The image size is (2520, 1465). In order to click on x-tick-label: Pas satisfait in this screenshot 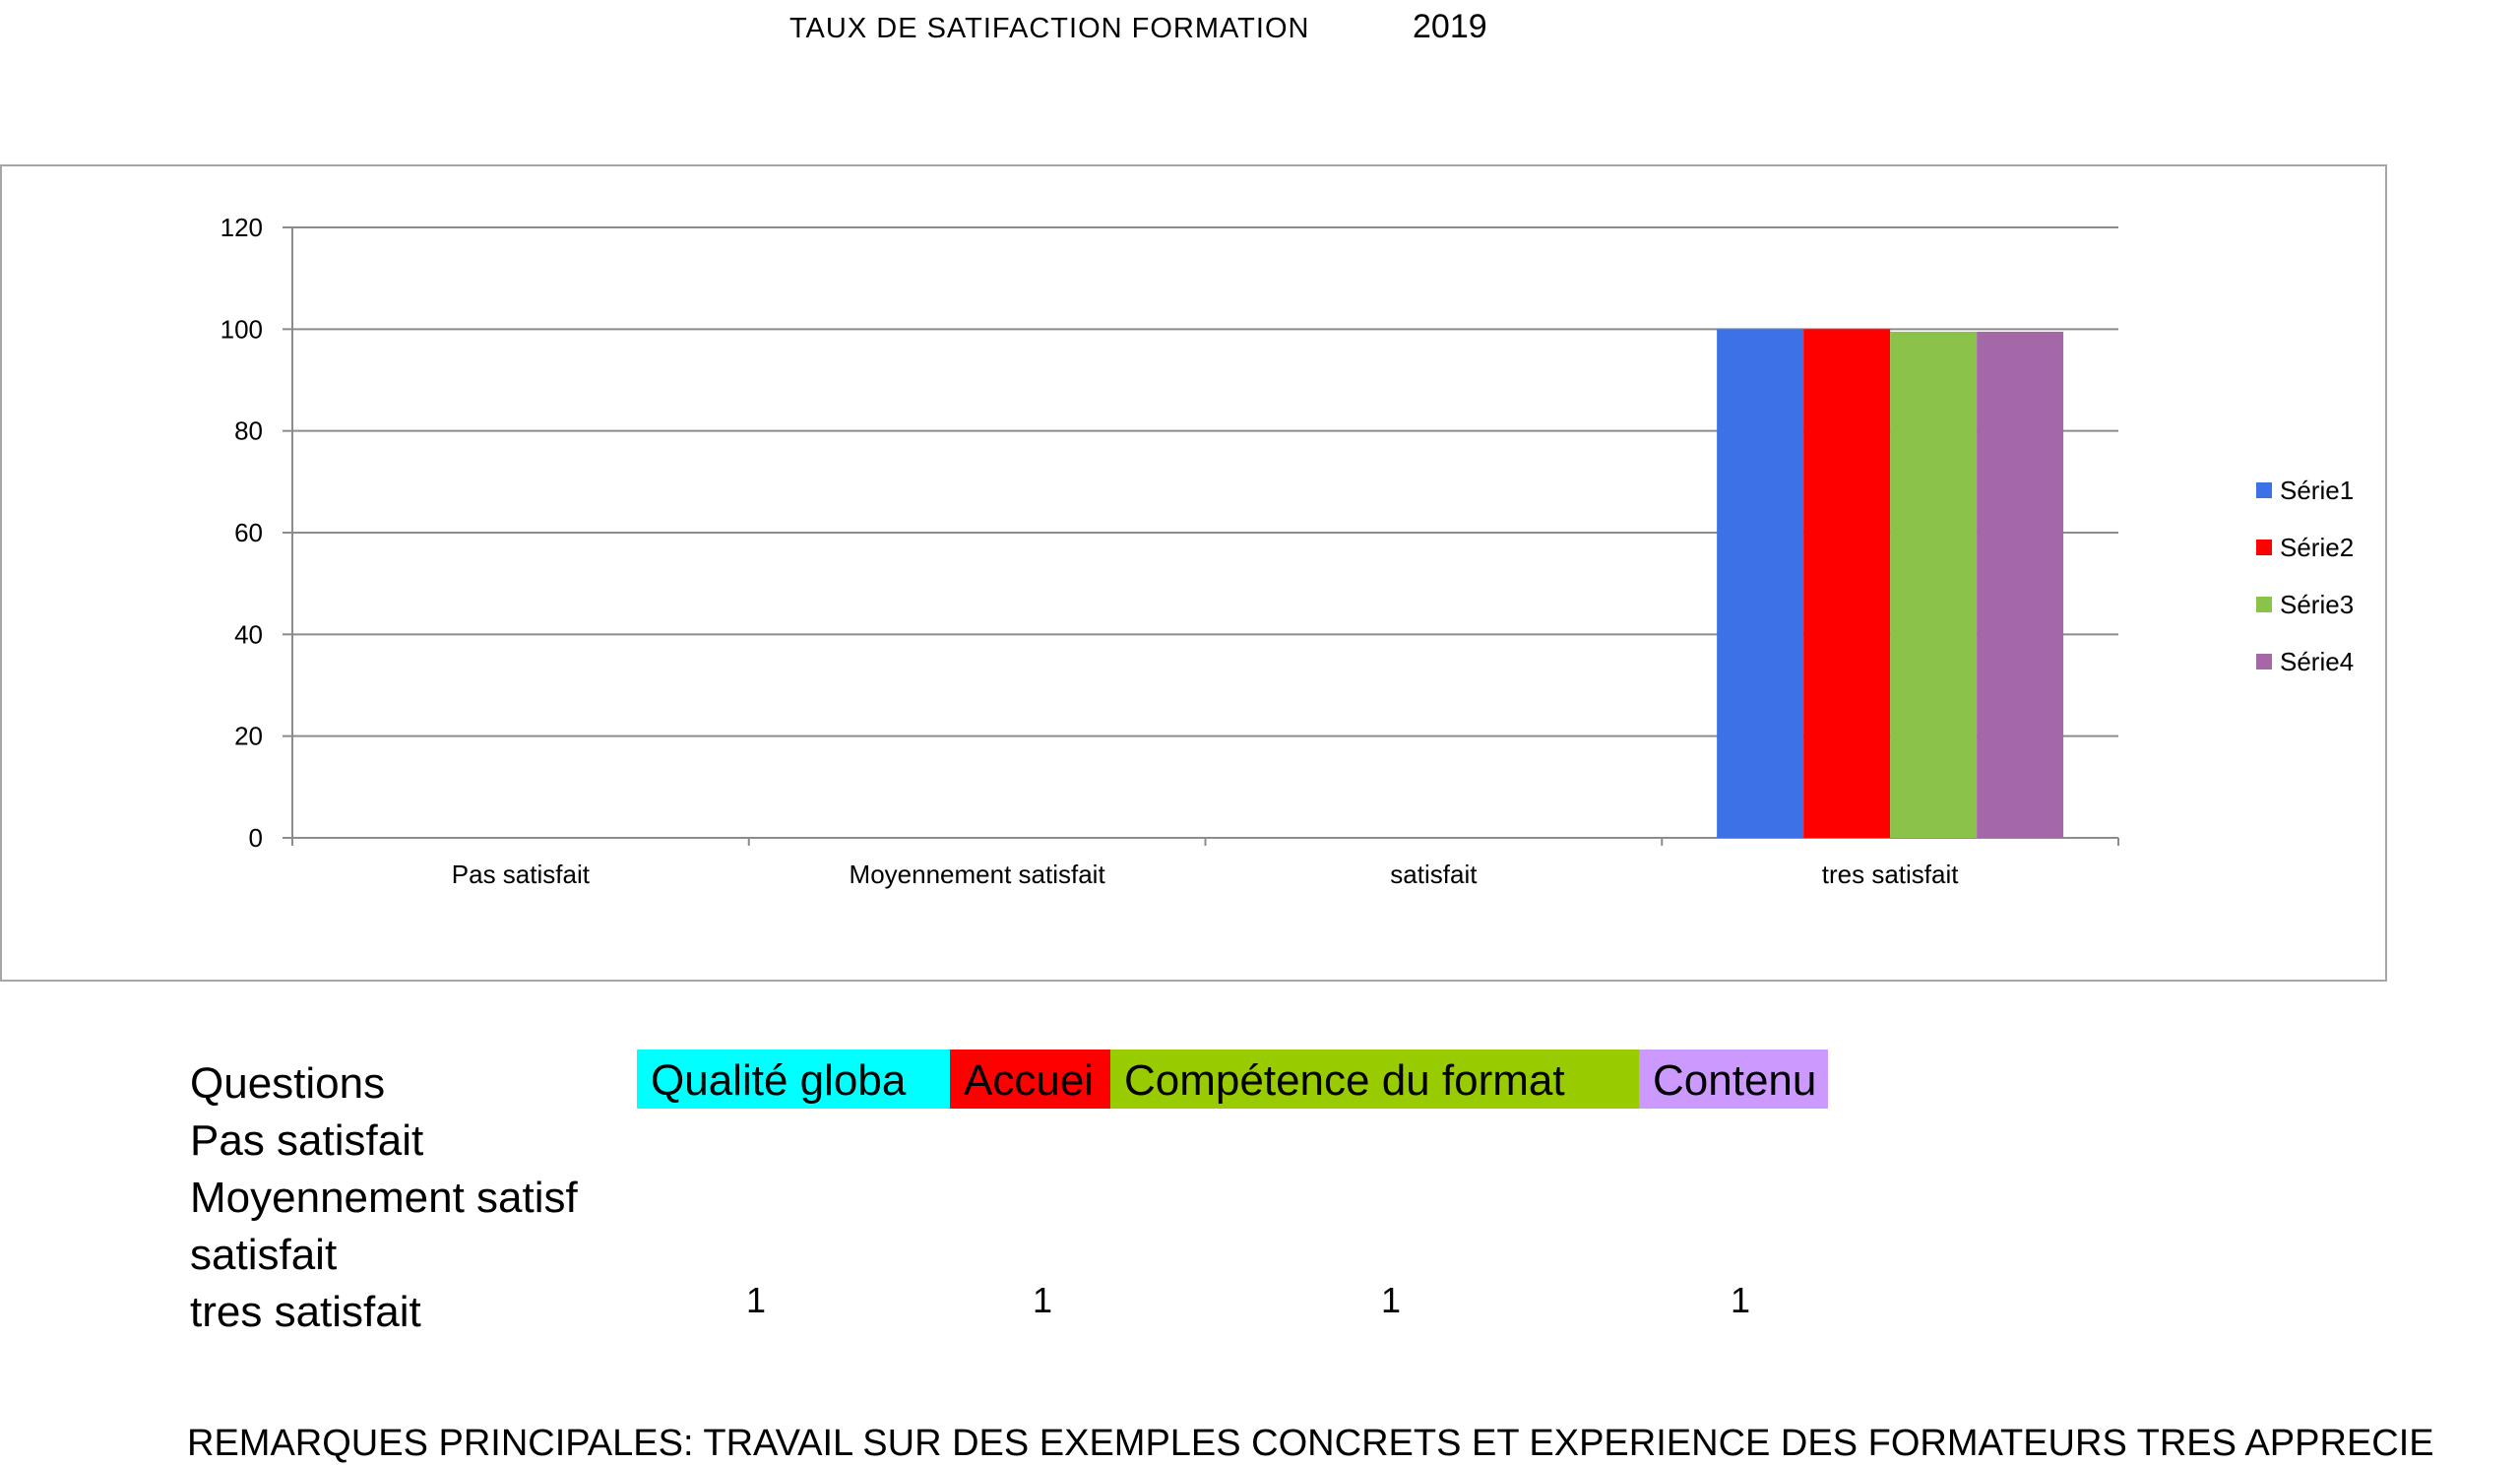, I will do `click(521, 874)`.